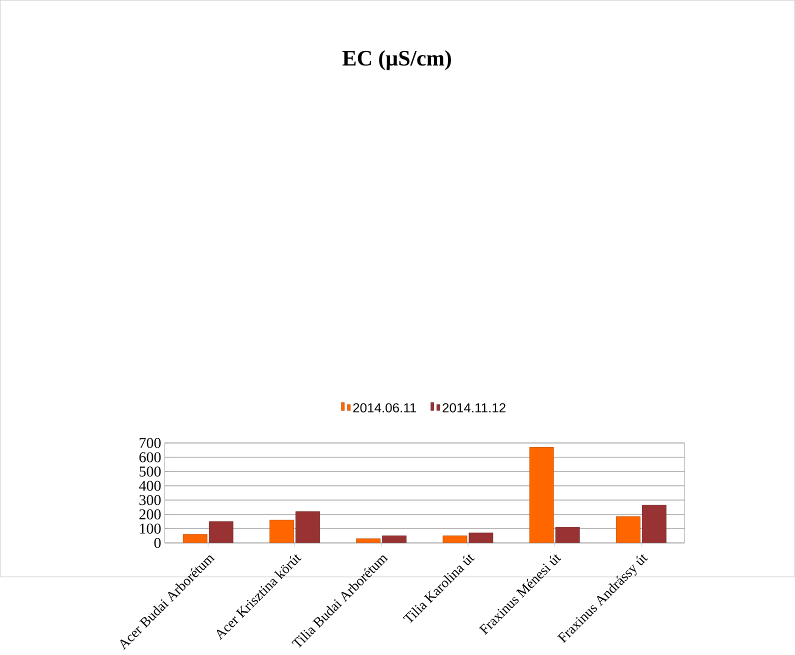 This screenshot has width=795, height=655. I want to click on y-tick-label: 400, so click(150, 485).